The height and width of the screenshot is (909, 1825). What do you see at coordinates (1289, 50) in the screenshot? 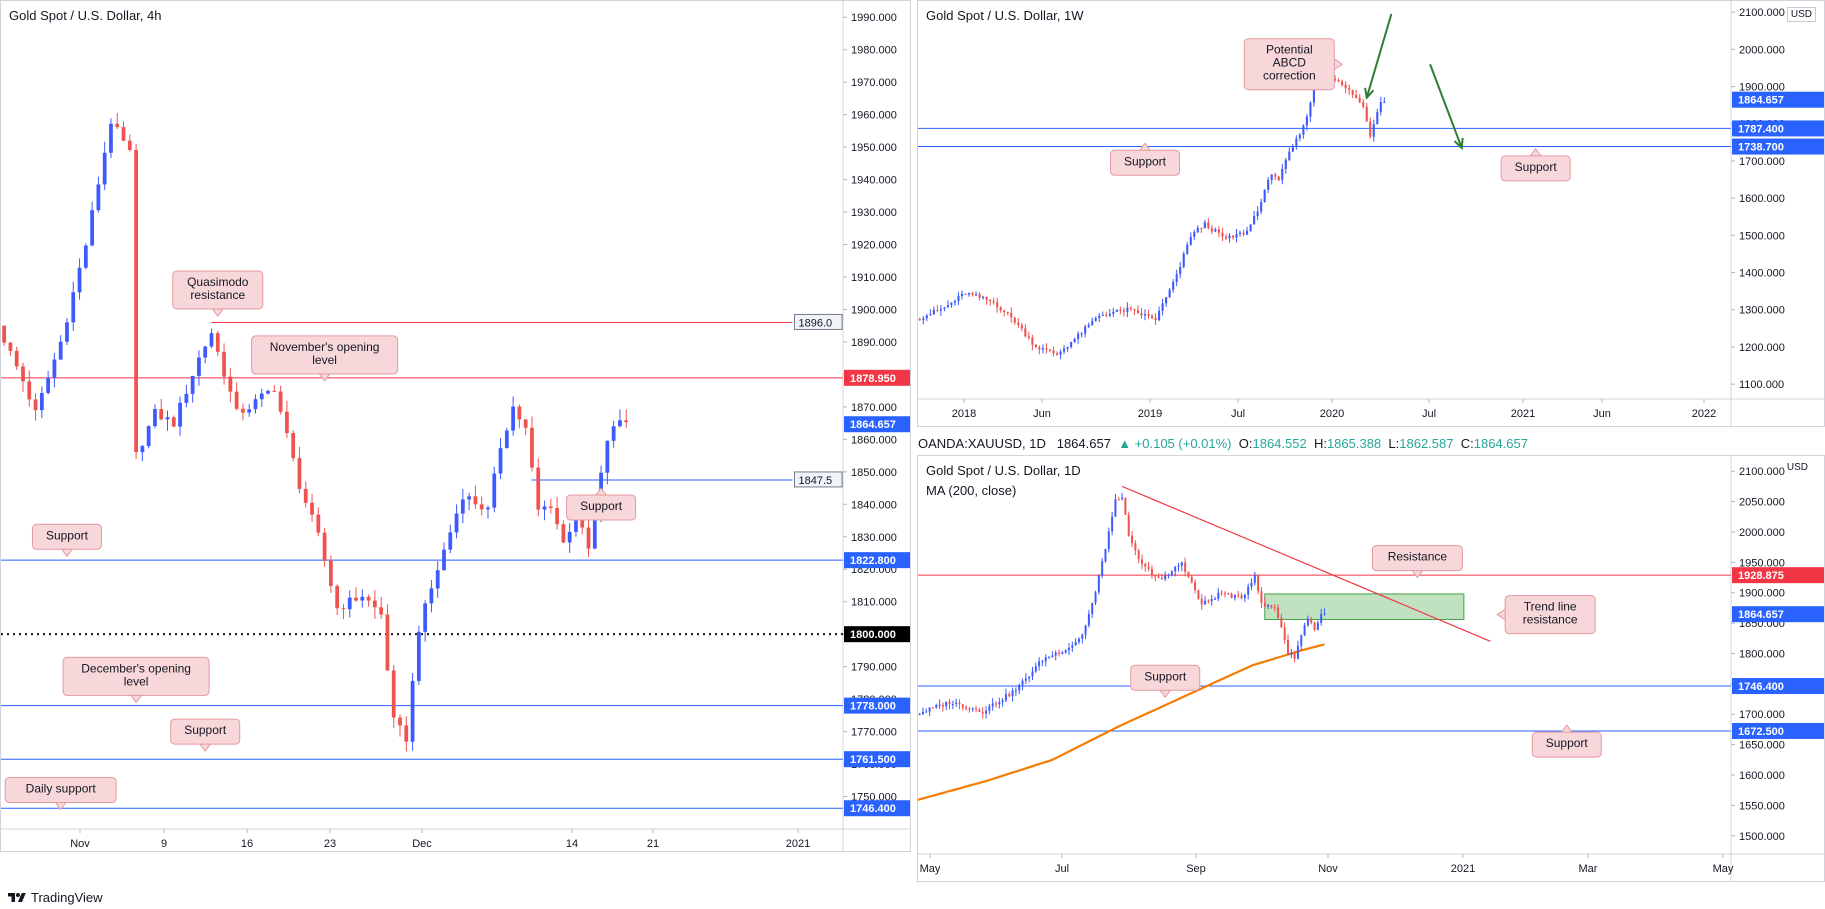
I see `callout-text: Potential` at bounding box center [1289, 50].